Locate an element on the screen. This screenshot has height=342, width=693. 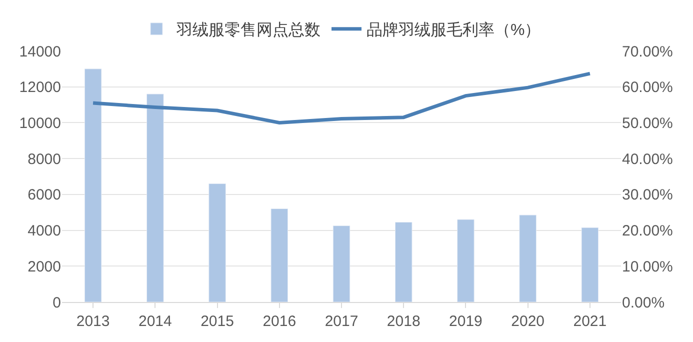
legend-label: 羽绒服零售网点总数 is located at coordinates (248, 30).